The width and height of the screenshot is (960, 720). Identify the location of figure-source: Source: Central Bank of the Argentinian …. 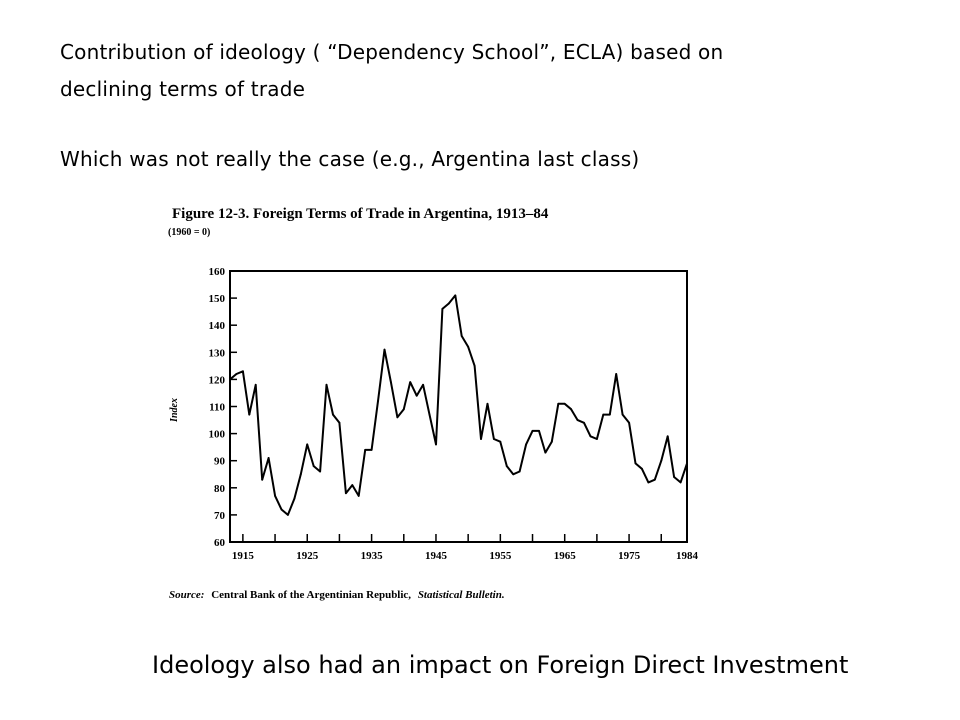
(337, 595).